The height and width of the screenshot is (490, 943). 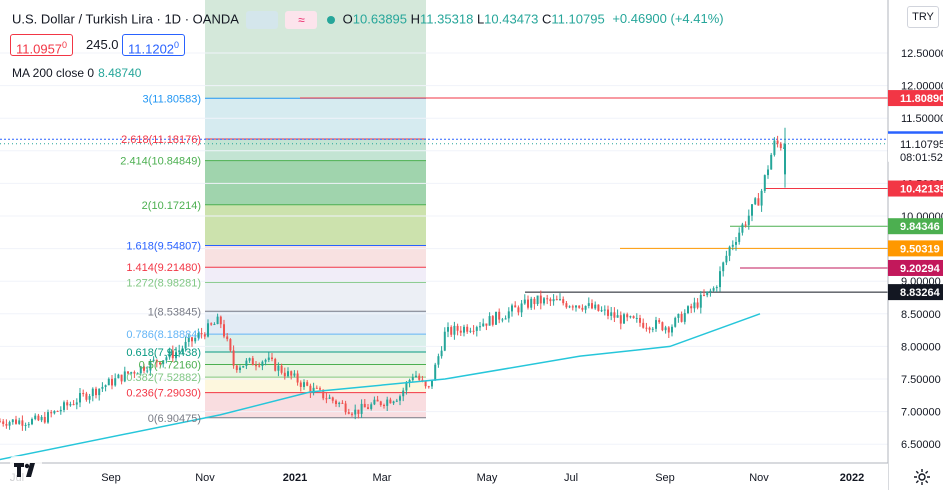 What do you see at coordinates (921, 315) in the screenshot?
I see `price-tick-label: 8.50000` at bounding box center [921, 315].